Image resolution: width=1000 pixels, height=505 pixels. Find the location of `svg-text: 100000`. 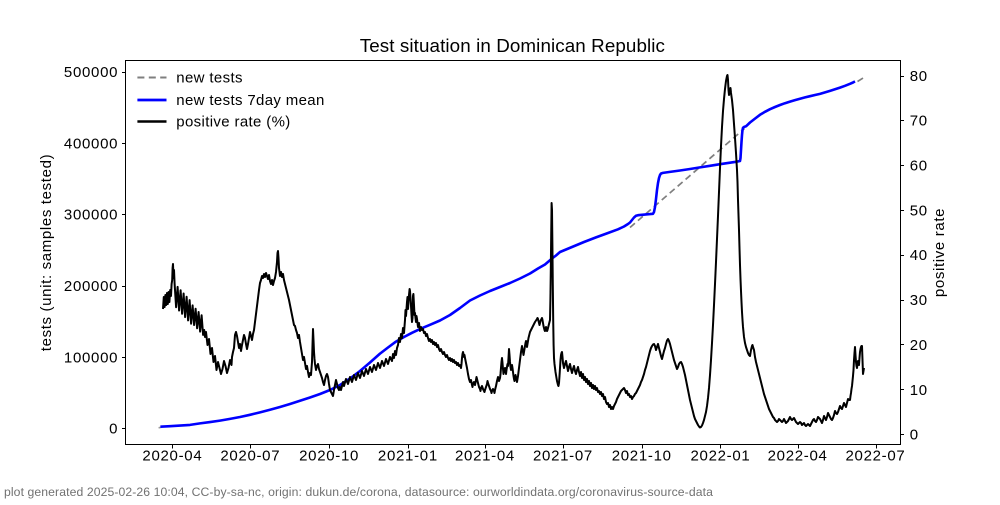

svg-text: 100000 is located at coordinates (91, 357).